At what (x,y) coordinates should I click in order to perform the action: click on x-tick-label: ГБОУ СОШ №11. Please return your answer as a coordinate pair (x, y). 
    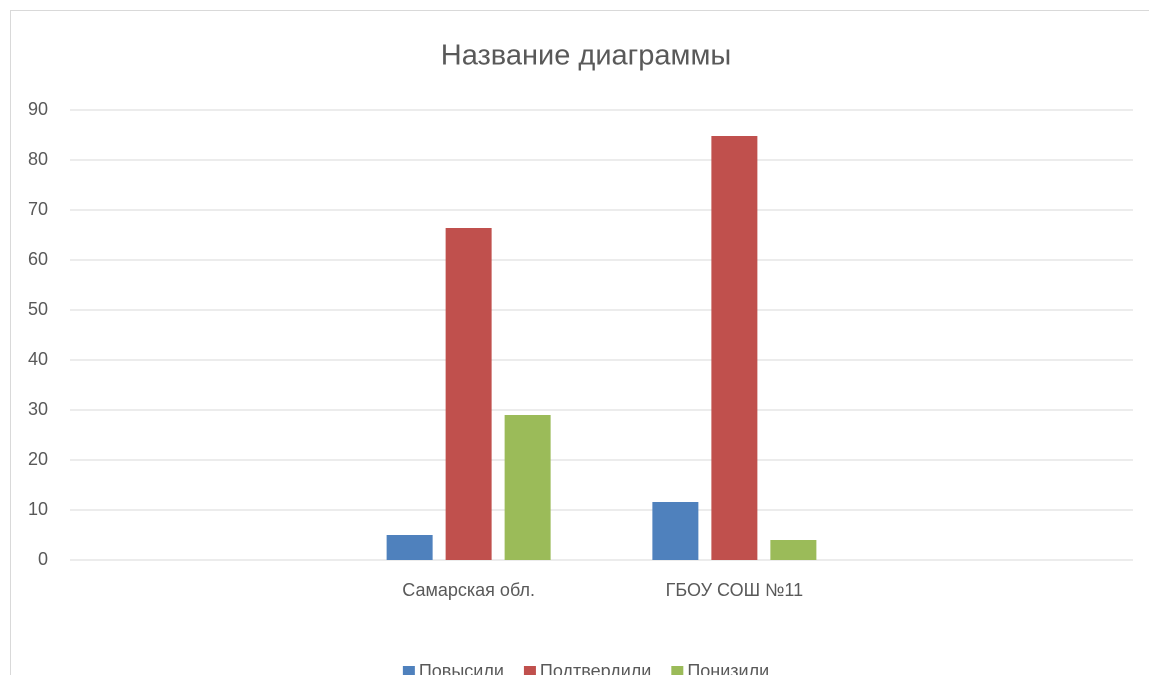
    Looking at the image, I should click on (735, 590).